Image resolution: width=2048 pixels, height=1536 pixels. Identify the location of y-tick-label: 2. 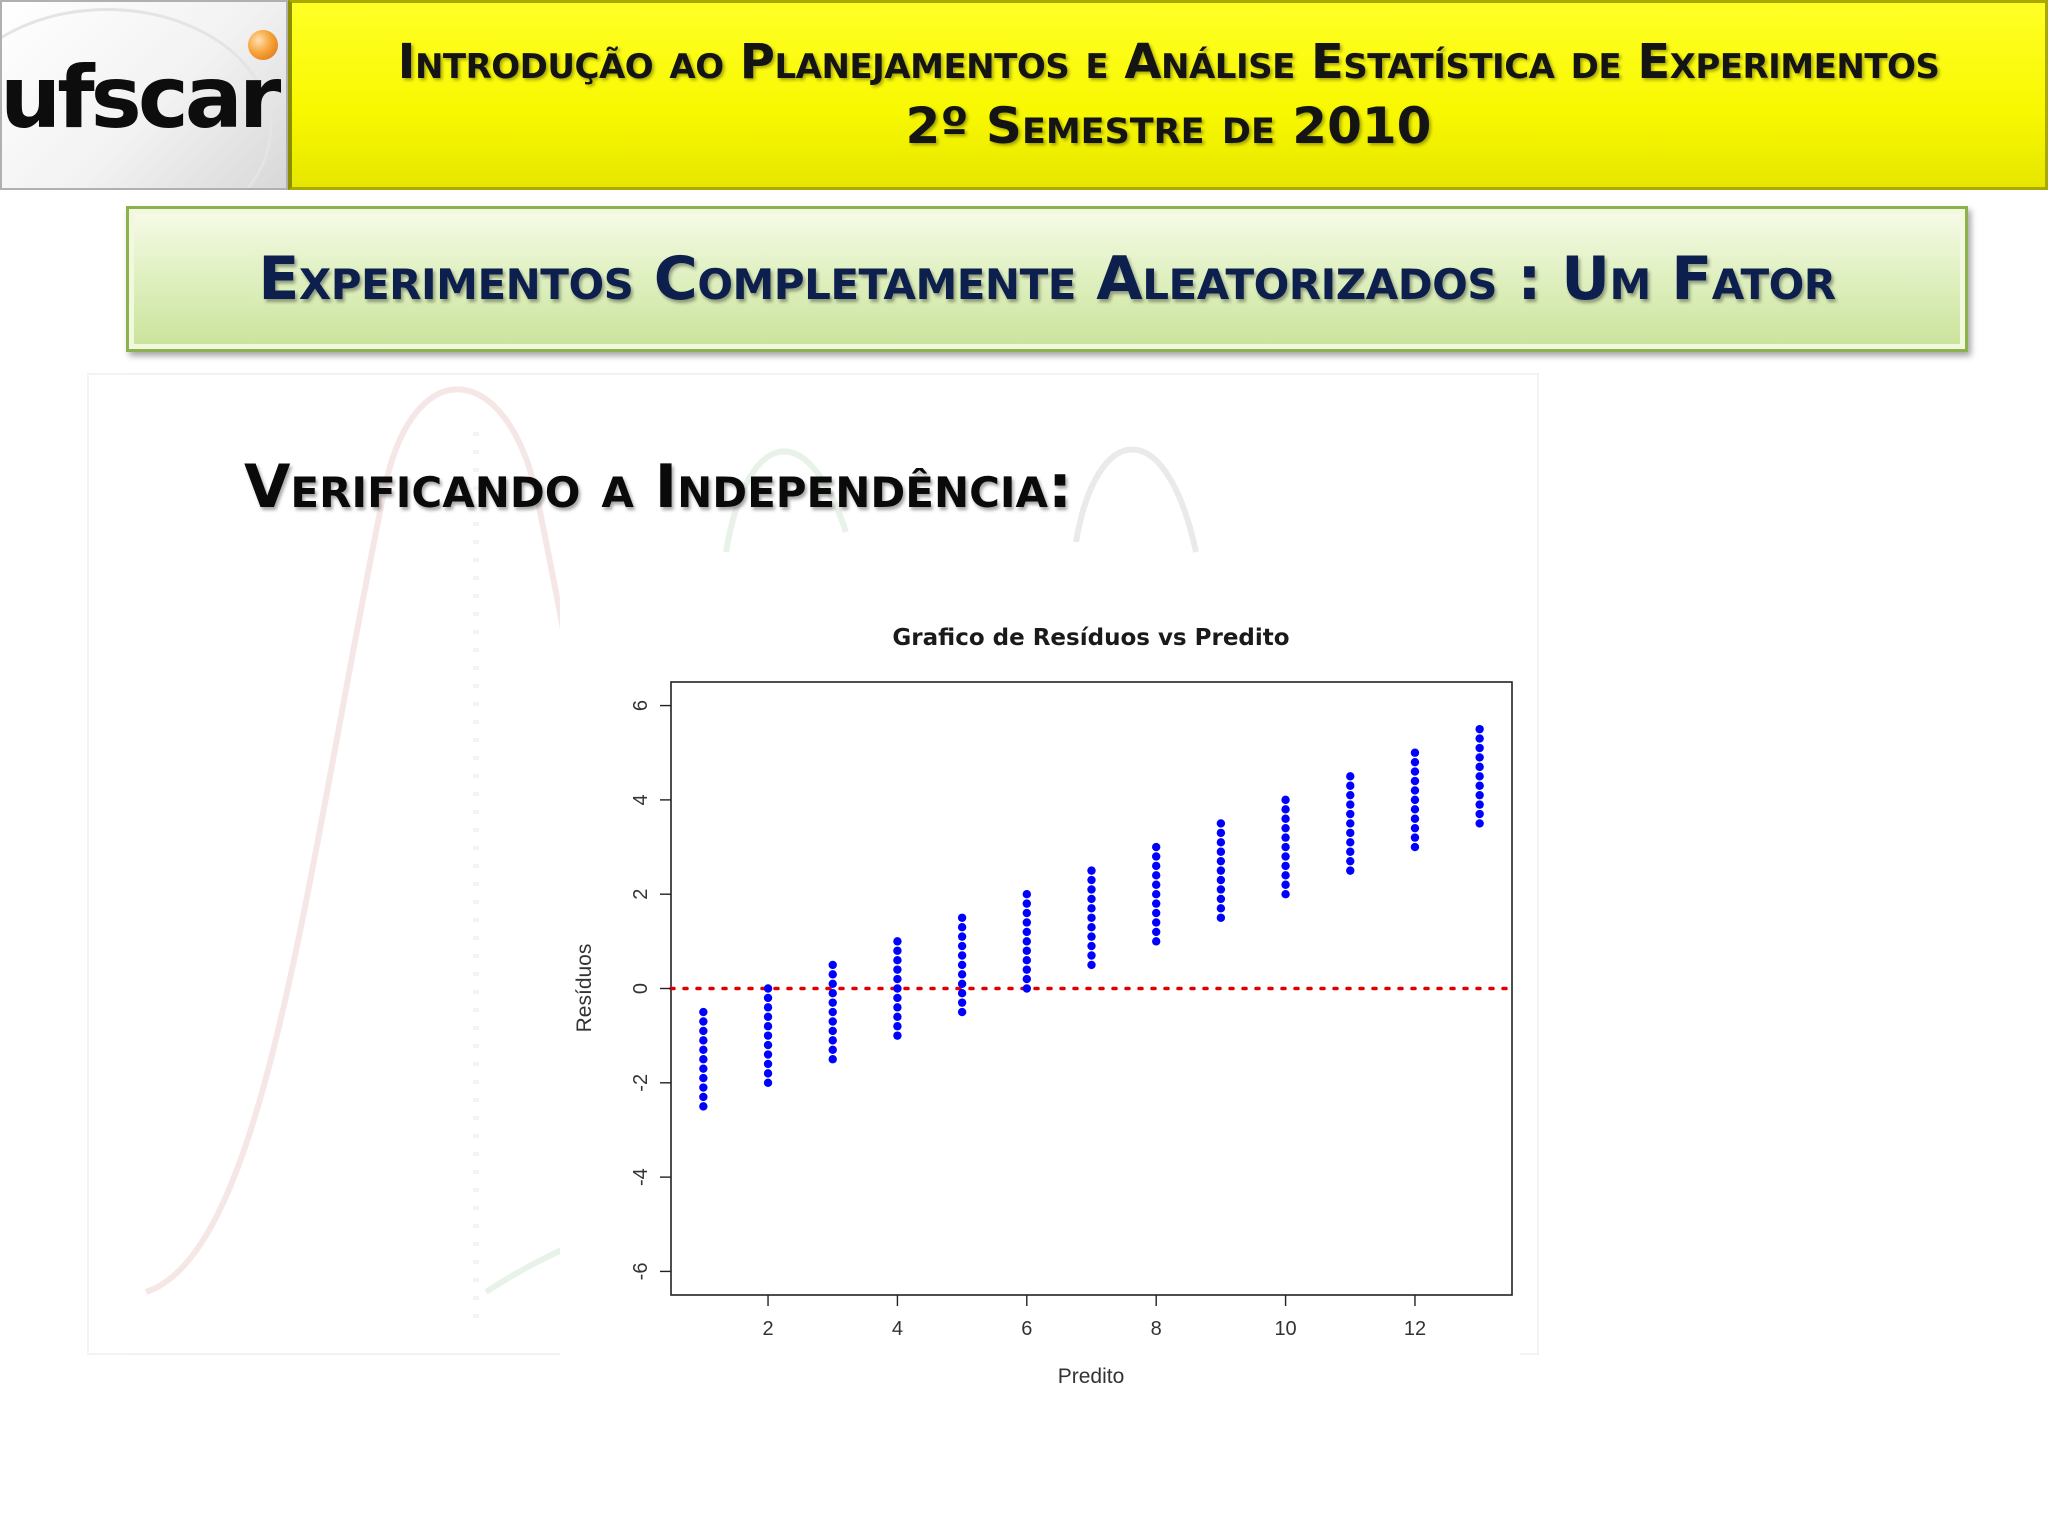
(641, 894).